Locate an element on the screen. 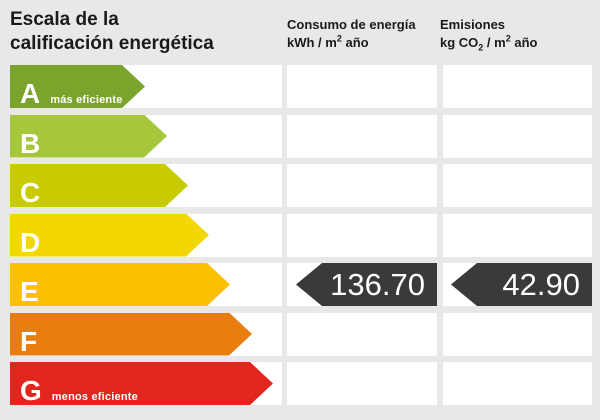 The width and height of the screenshot is (600, 420). consumo-cell-e: 136.70 is located at coordinates (362, 284).